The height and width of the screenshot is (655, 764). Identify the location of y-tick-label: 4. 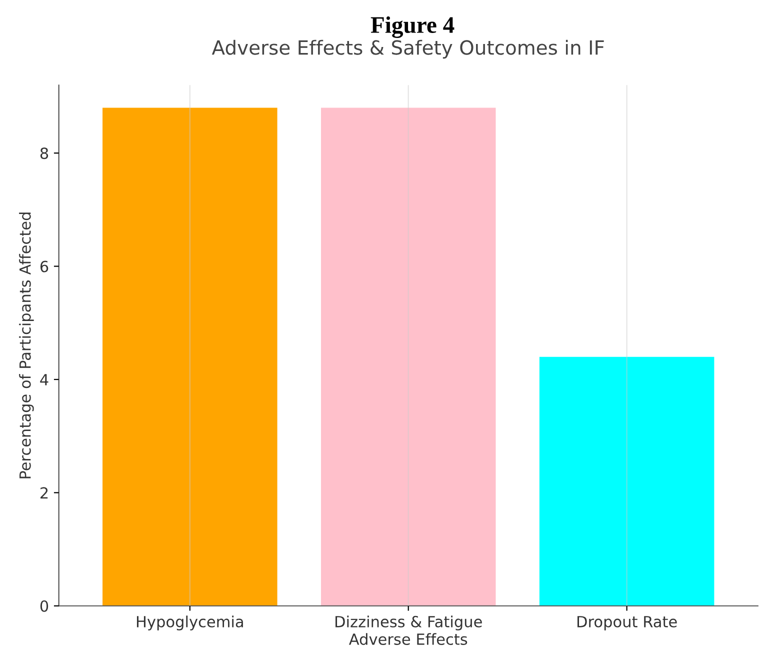
(44, 380).